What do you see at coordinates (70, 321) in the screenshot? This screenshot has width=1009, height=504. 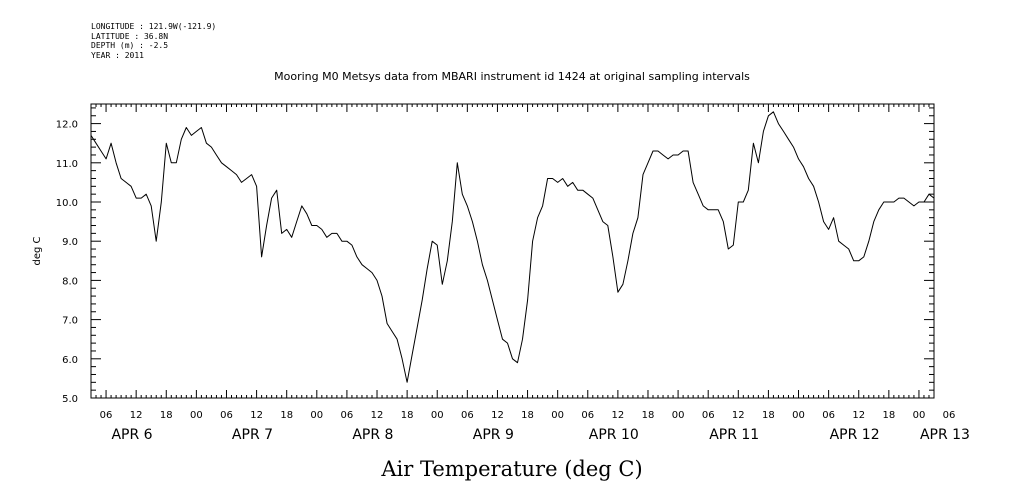 I see `y-tick-label: 7.0` at bounding box center [70, 321].